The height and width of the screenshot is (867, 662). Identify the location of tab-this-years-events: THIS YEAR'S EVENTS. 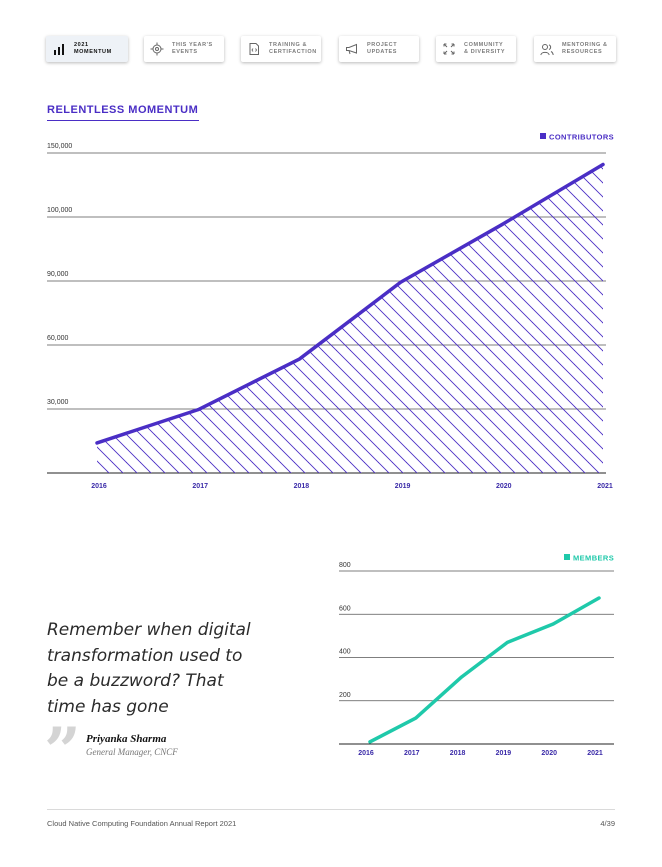
(184, 49).